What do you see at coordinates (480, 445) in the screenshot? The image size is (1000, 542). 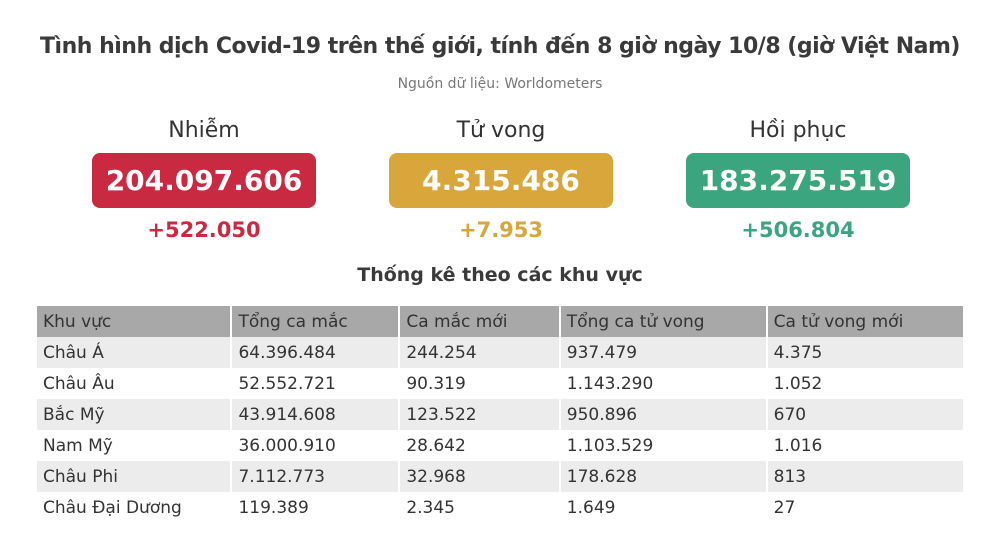 I see `table-cell: 28.642` at bounding box center [480, 445].